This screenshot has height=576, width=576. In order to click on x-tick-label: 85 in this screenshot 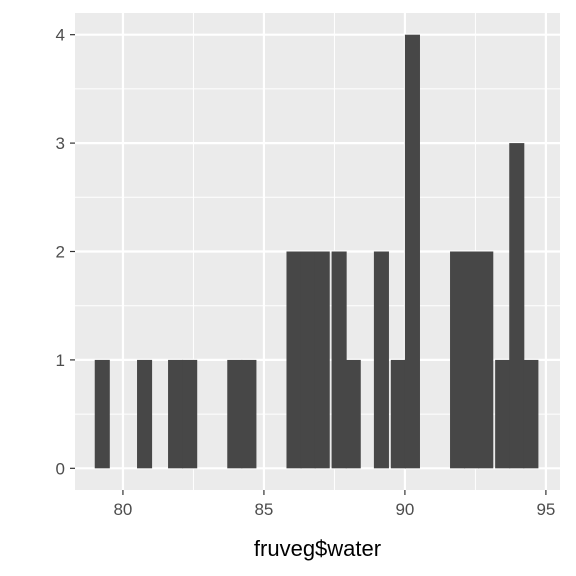, I will do `click(263, 509)`.